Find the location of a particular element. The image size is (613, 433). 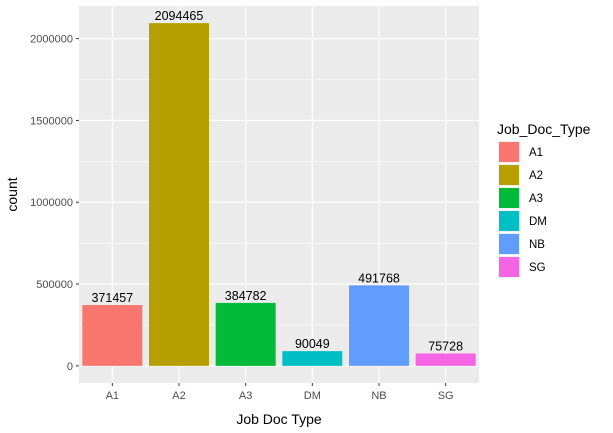

legend-swatch-nb is located at coordinates (509, 244).